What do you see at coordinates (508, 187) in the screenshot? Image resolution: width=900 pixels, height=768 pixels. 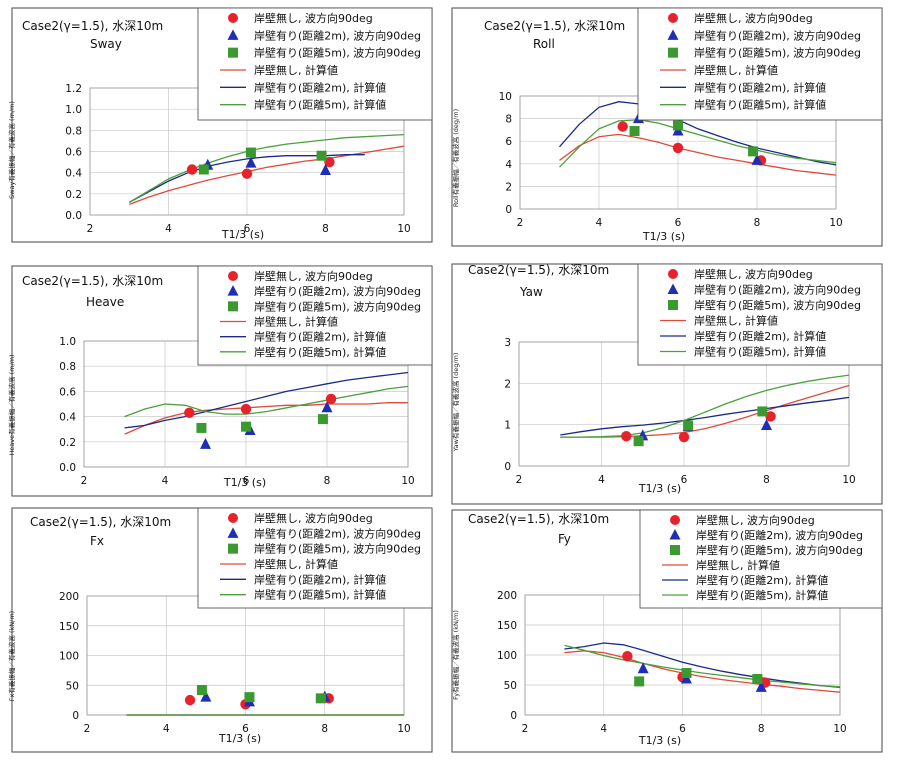 I see `y-tick-label: 2` at bounding box center [508, 187].